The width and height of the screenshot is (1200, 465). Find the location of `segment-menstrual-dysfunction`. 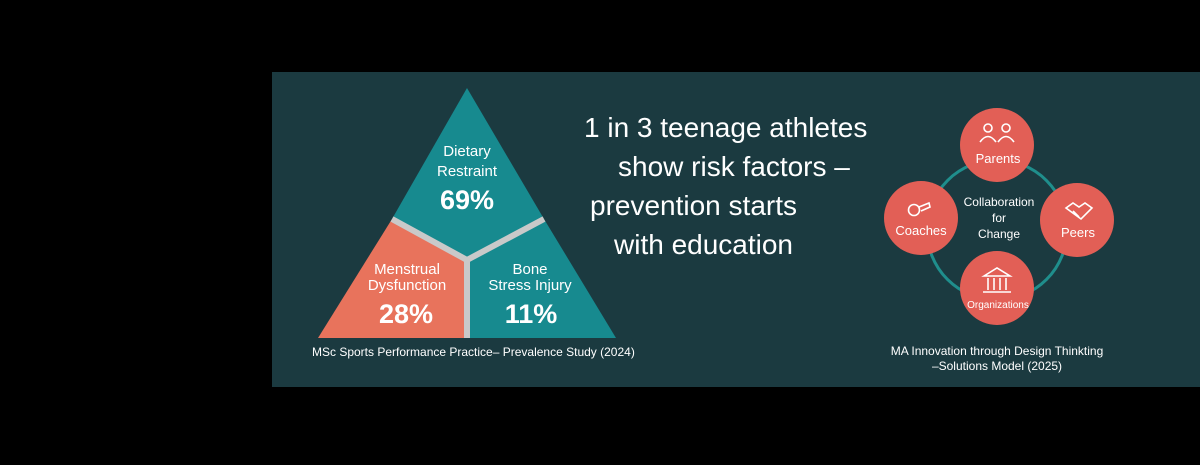

segment-menstrual-dysfunction is located at coordinates (392, 278).